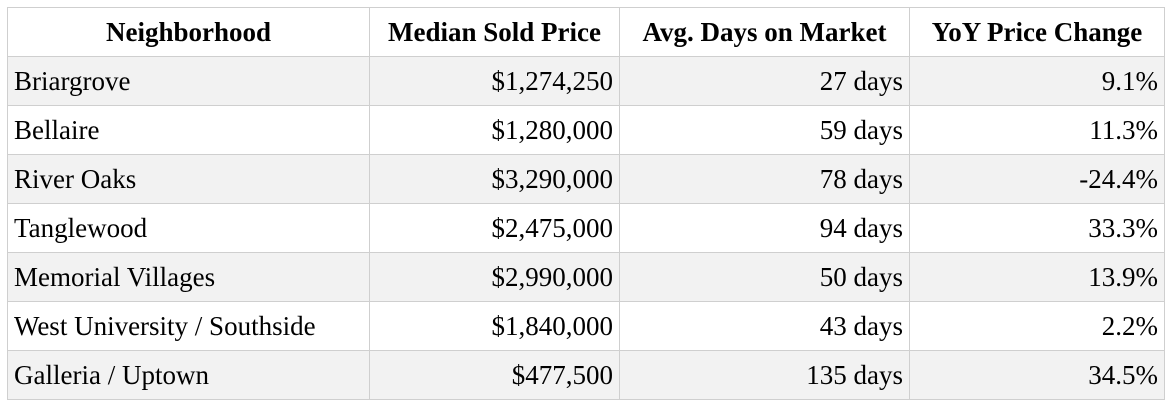 The height and width of the screenshot is (416, 1176). Describe the element at coordinates (494, 375) in the screenshot. I see `cell-median-sold-price: $477,500` at that location.